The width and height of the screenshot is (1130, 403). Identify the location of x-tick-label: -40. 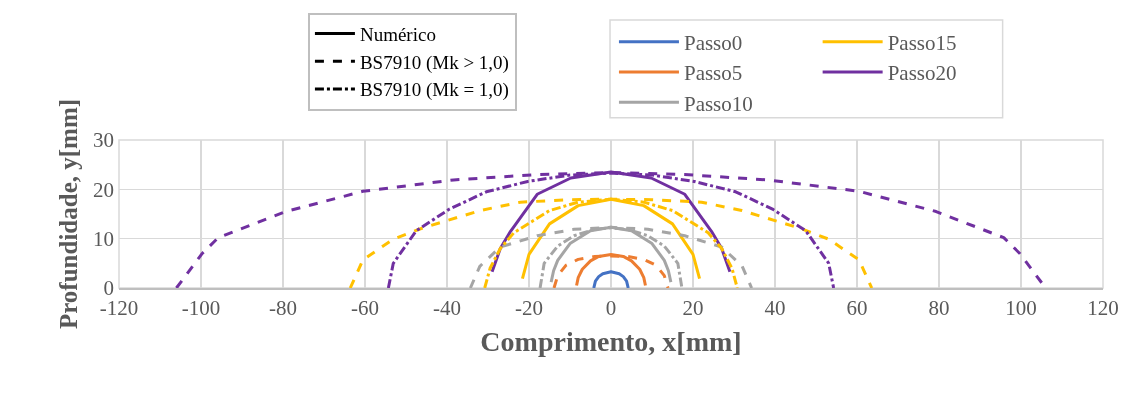
(447, 308).